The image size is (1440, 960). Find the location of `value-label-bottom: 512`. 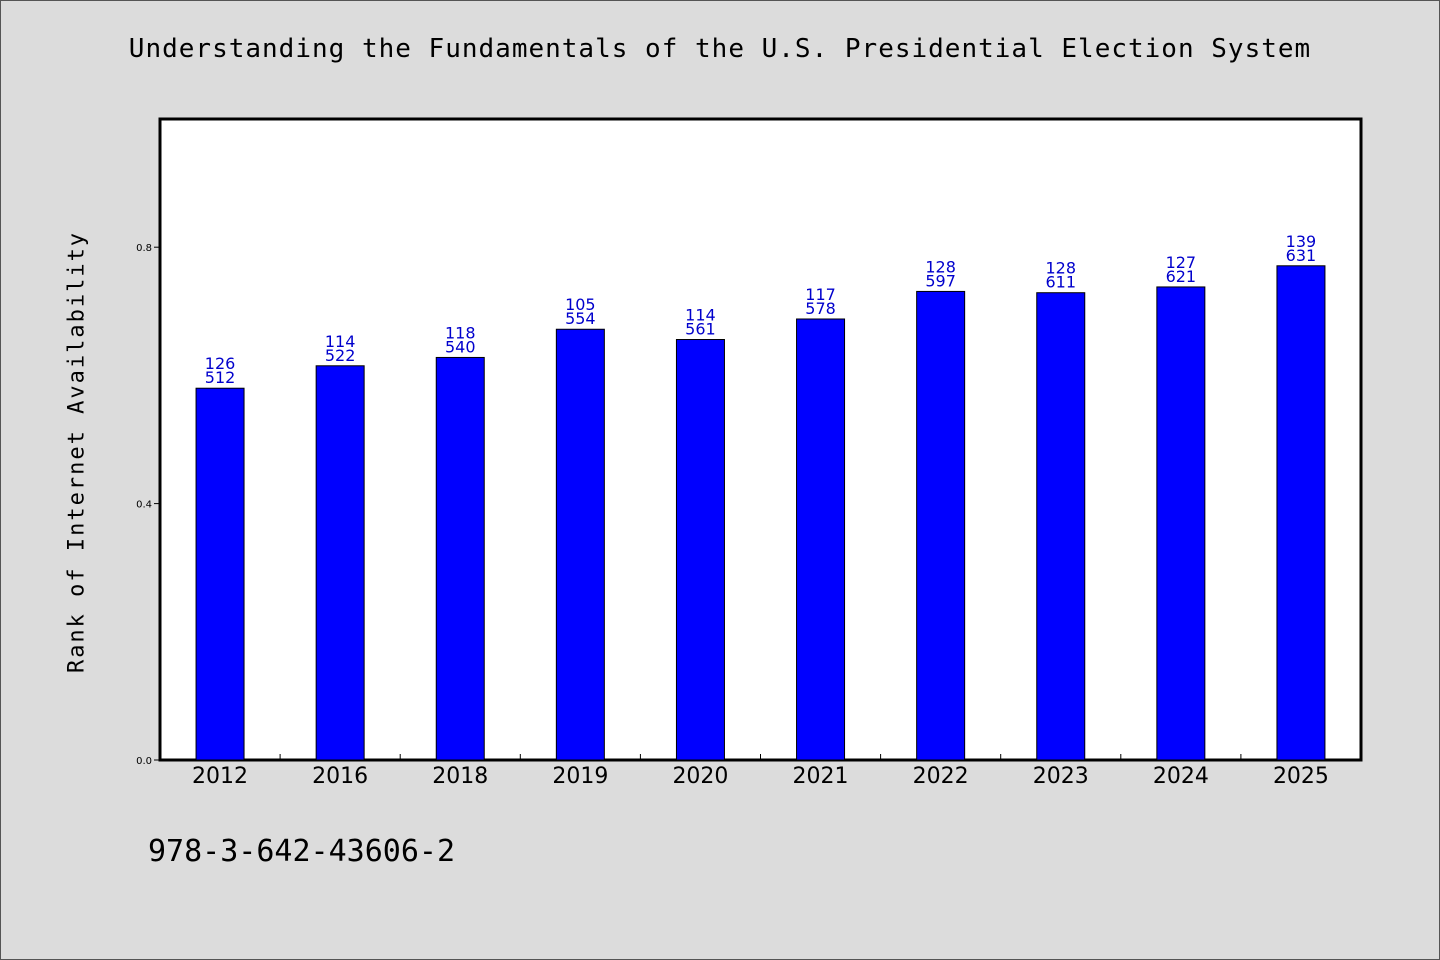

value-label-bottom: 512 is located at coordinates (220, 377).